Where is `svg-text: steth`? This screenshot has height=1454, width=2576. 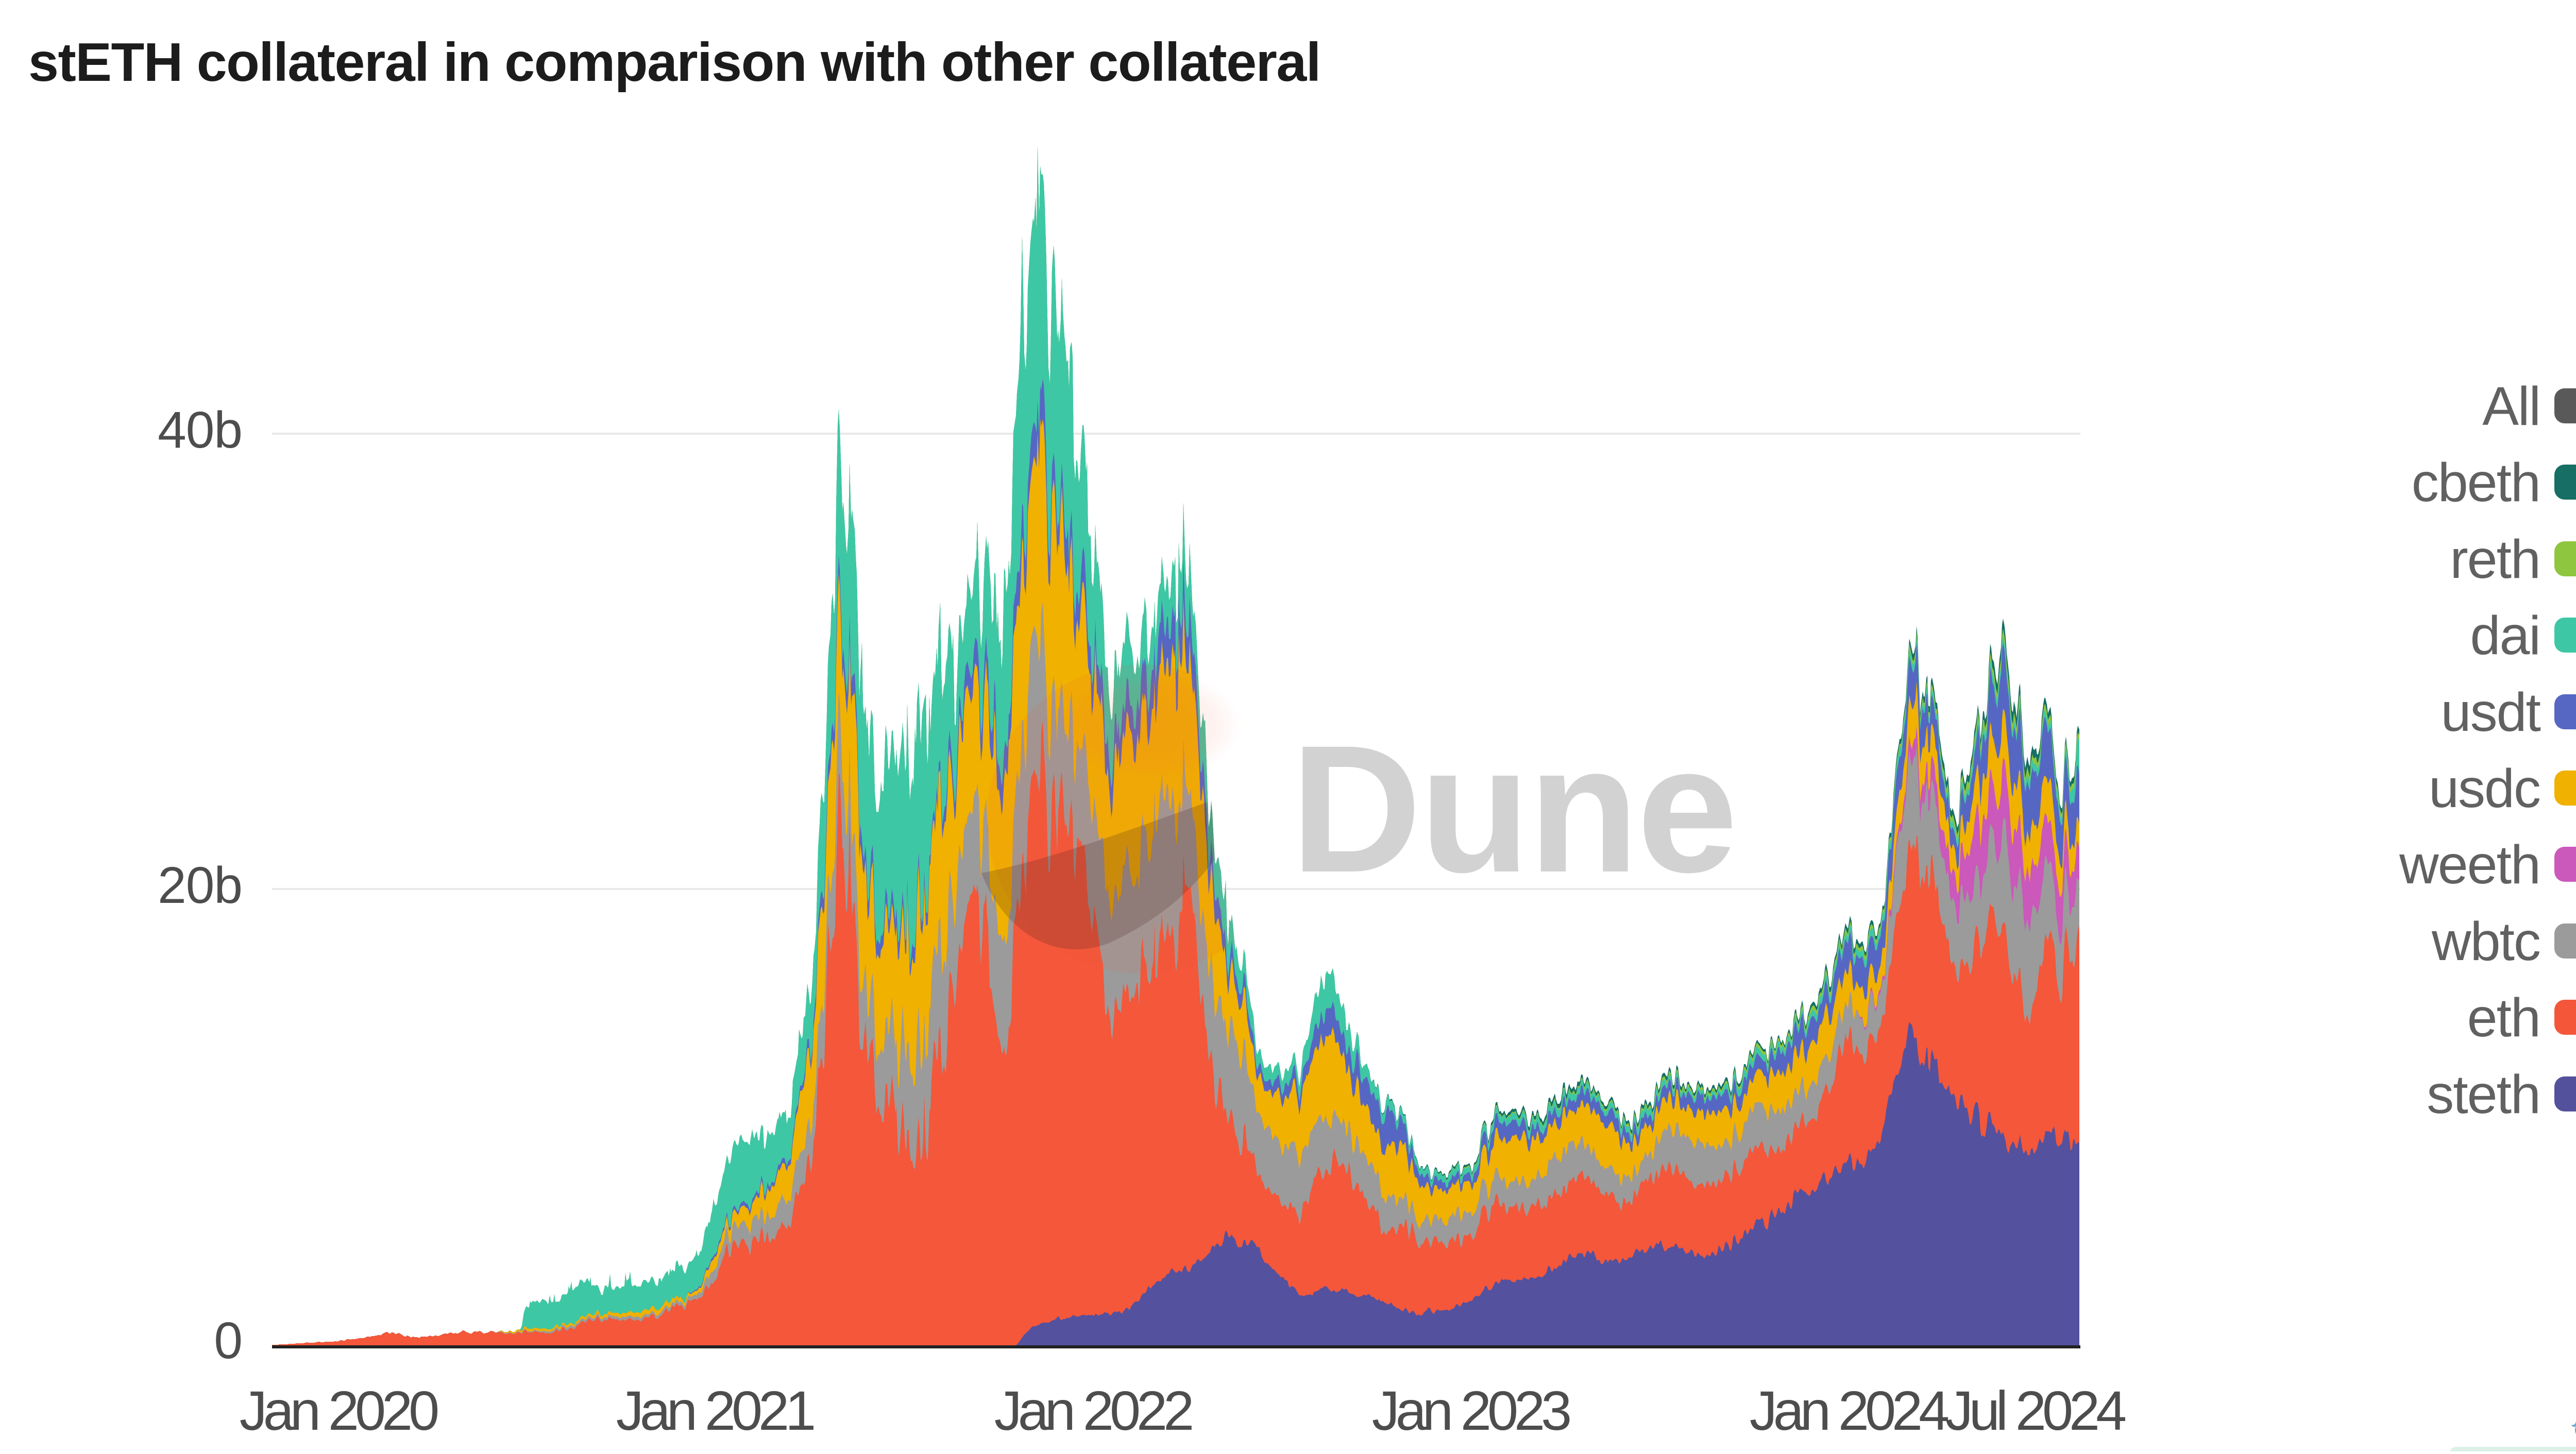
svg-text: steth is located at coordinates (2483, 1094).